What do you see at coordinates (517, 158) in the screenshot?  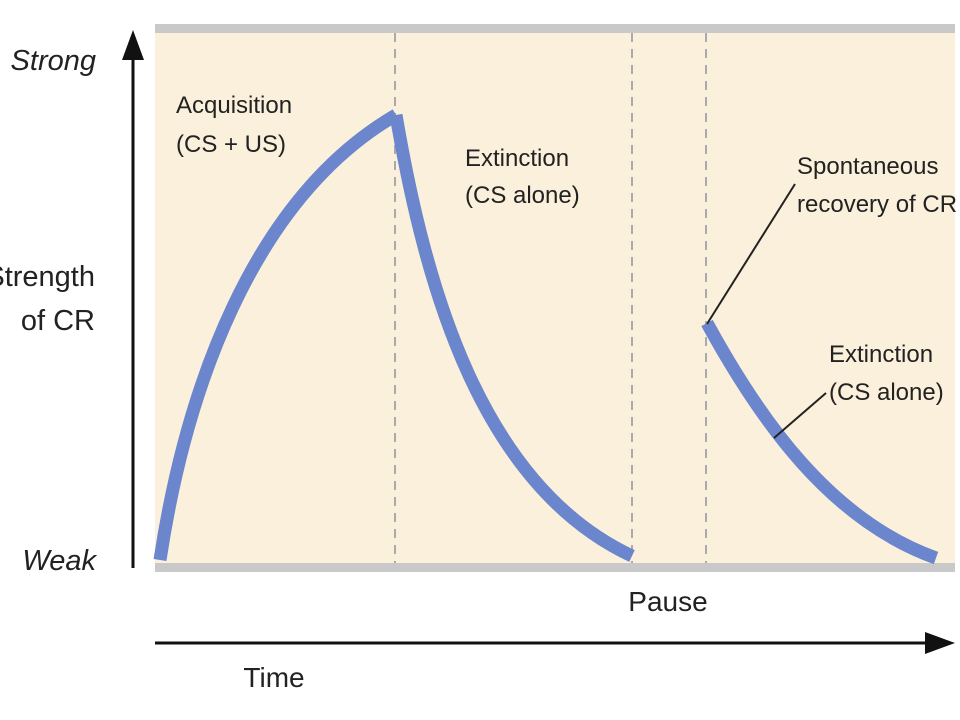 I see `extinction-1-label-line1: Extinction` at bounding box center [517, 158].